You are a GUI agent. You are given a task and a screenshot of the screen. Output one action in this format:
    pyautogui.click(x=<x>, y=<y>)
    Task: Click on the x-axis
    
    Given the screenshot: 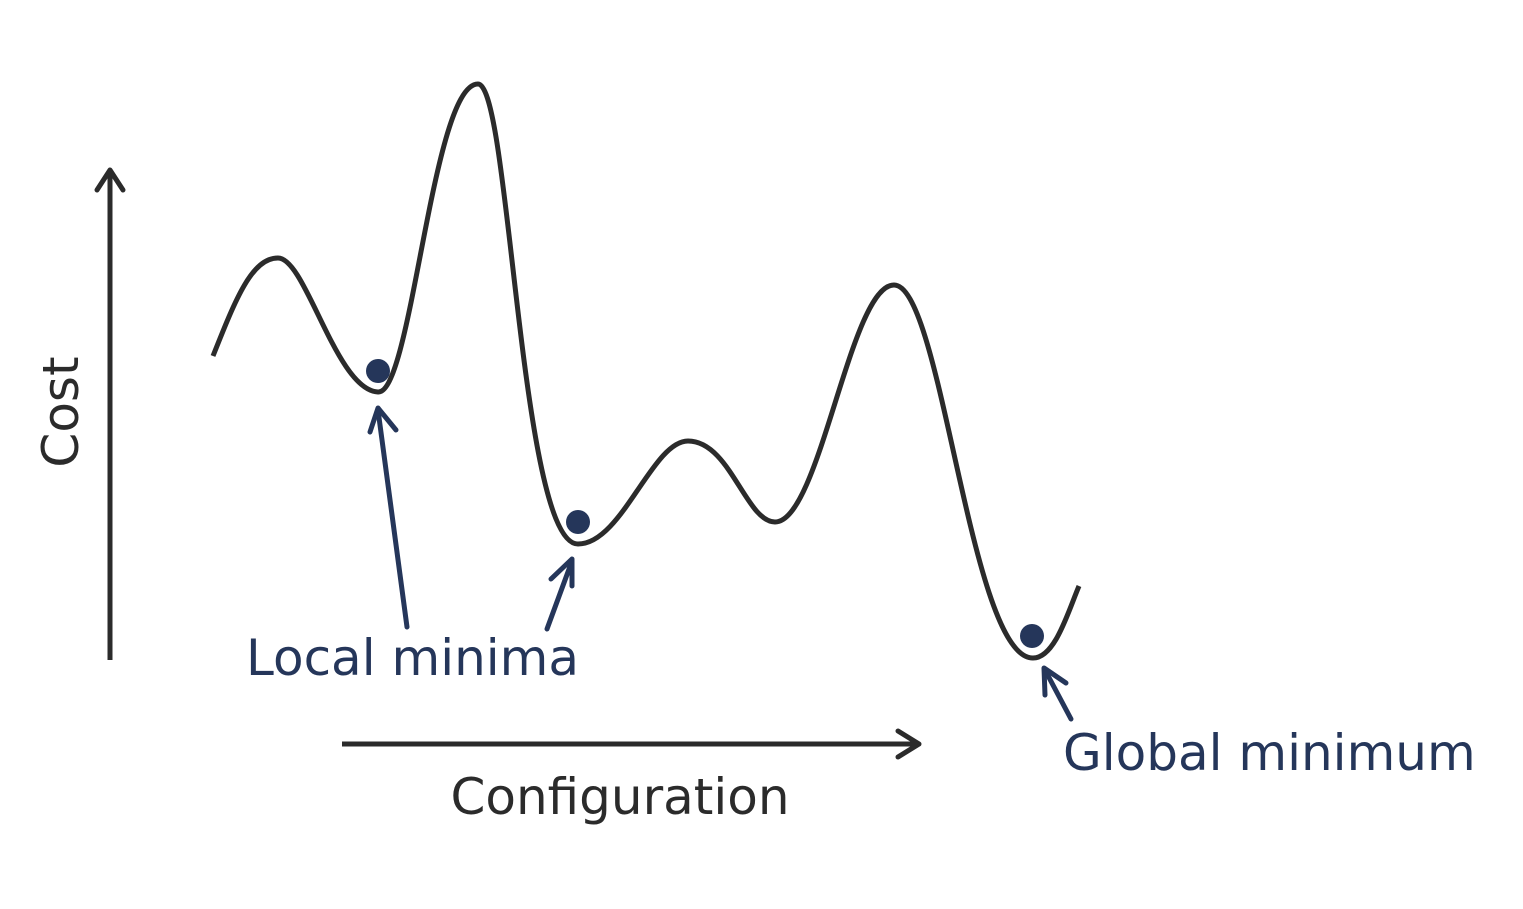 What is the action you would take?
    pyautogui.click(x=632, y=744)
    